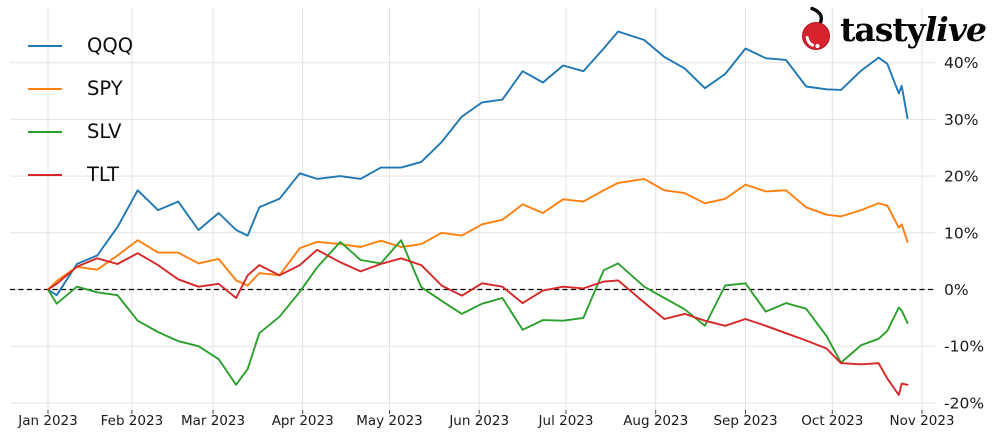 This screenshot has height=438, width=1000. Describe the element at coordinates (103, 174) in the screenshot. I see `legend-label-tlt: TLT` at that location.